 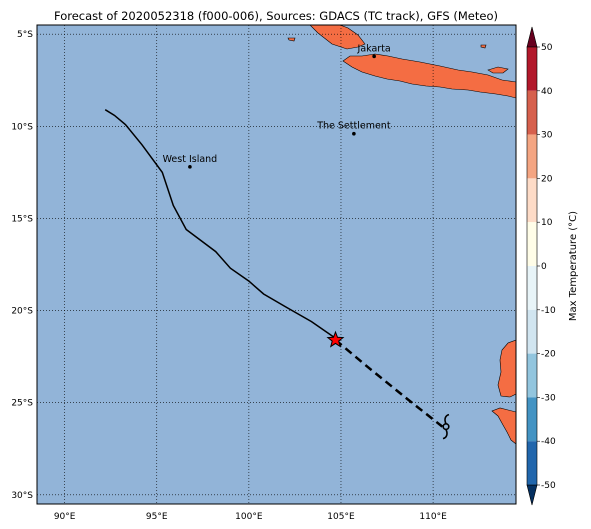 I want to click on lon-tick-label: 105°E, so click(x=341, y=517).